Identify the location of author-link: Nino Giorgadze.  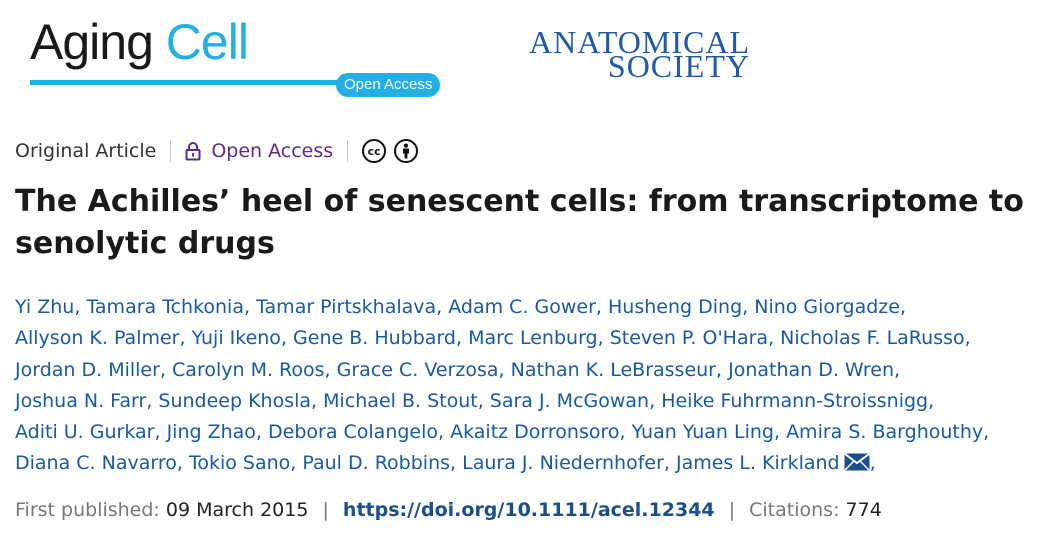
(827, 307).